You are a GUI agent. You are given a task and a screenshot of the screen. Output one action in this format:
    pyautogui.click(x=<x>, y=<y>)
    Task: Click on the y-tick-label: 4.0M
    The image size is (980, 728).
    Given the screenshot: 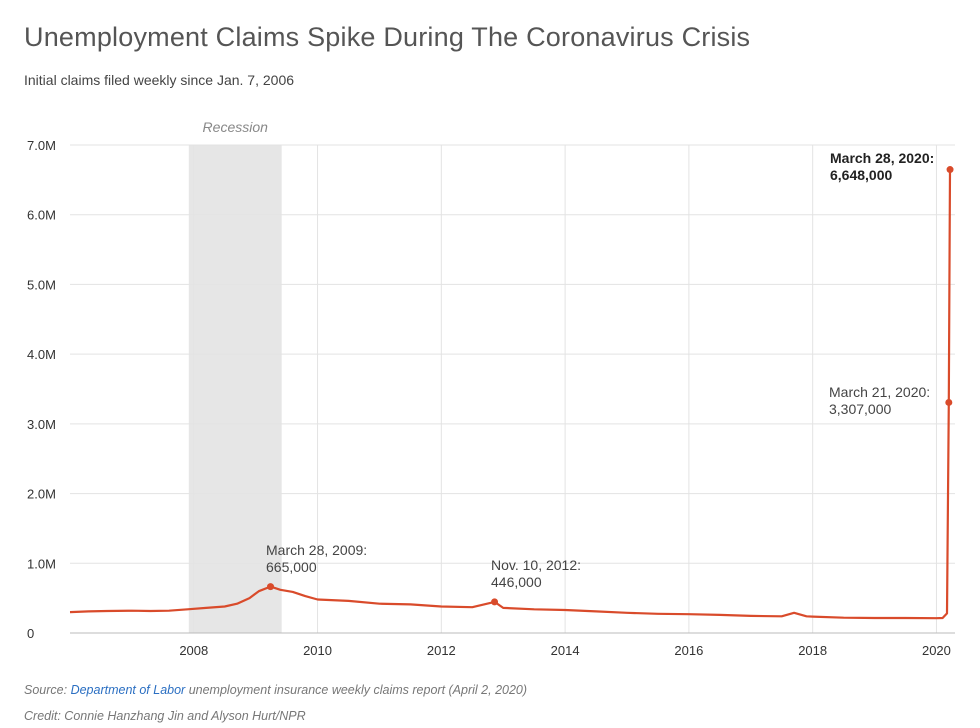 What is the action you would take?
    pyautogui.click(x=41, y=354)
    